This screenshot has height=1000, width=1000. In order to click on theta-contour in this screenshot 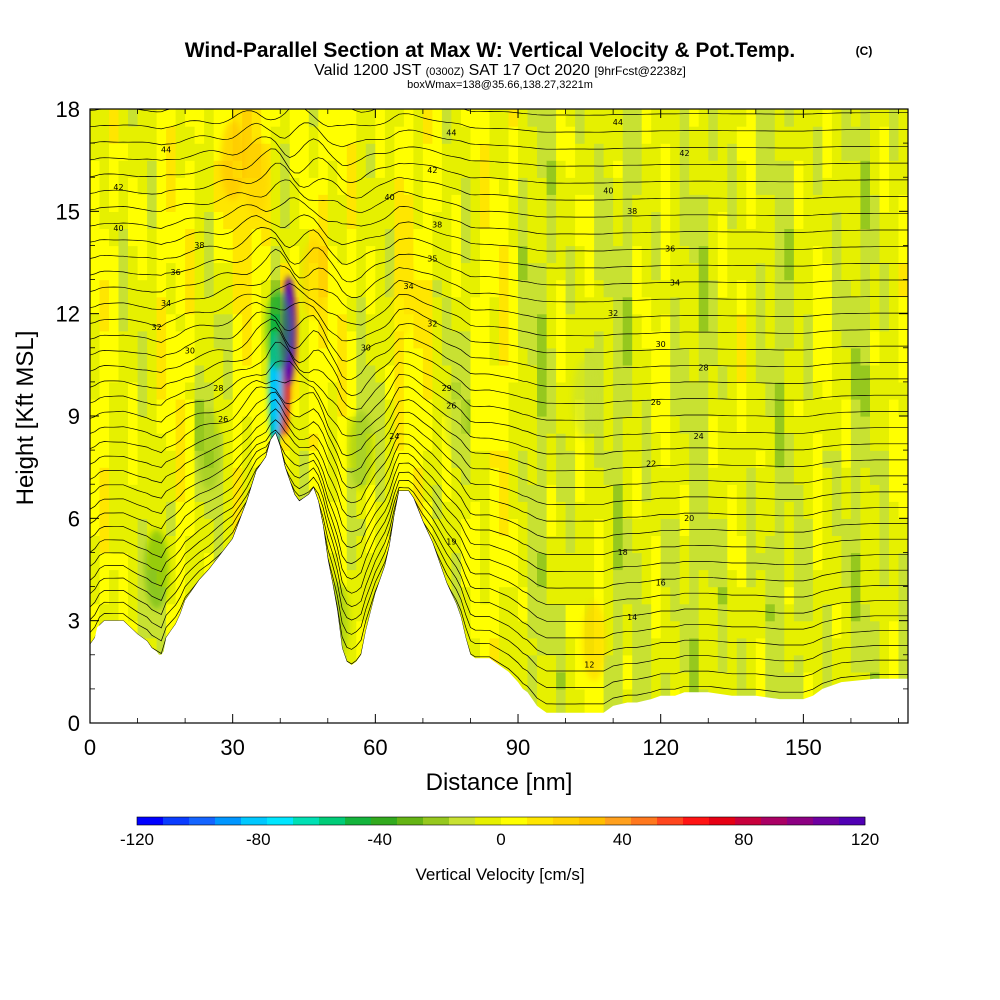, I will do `click(499, 492)`.